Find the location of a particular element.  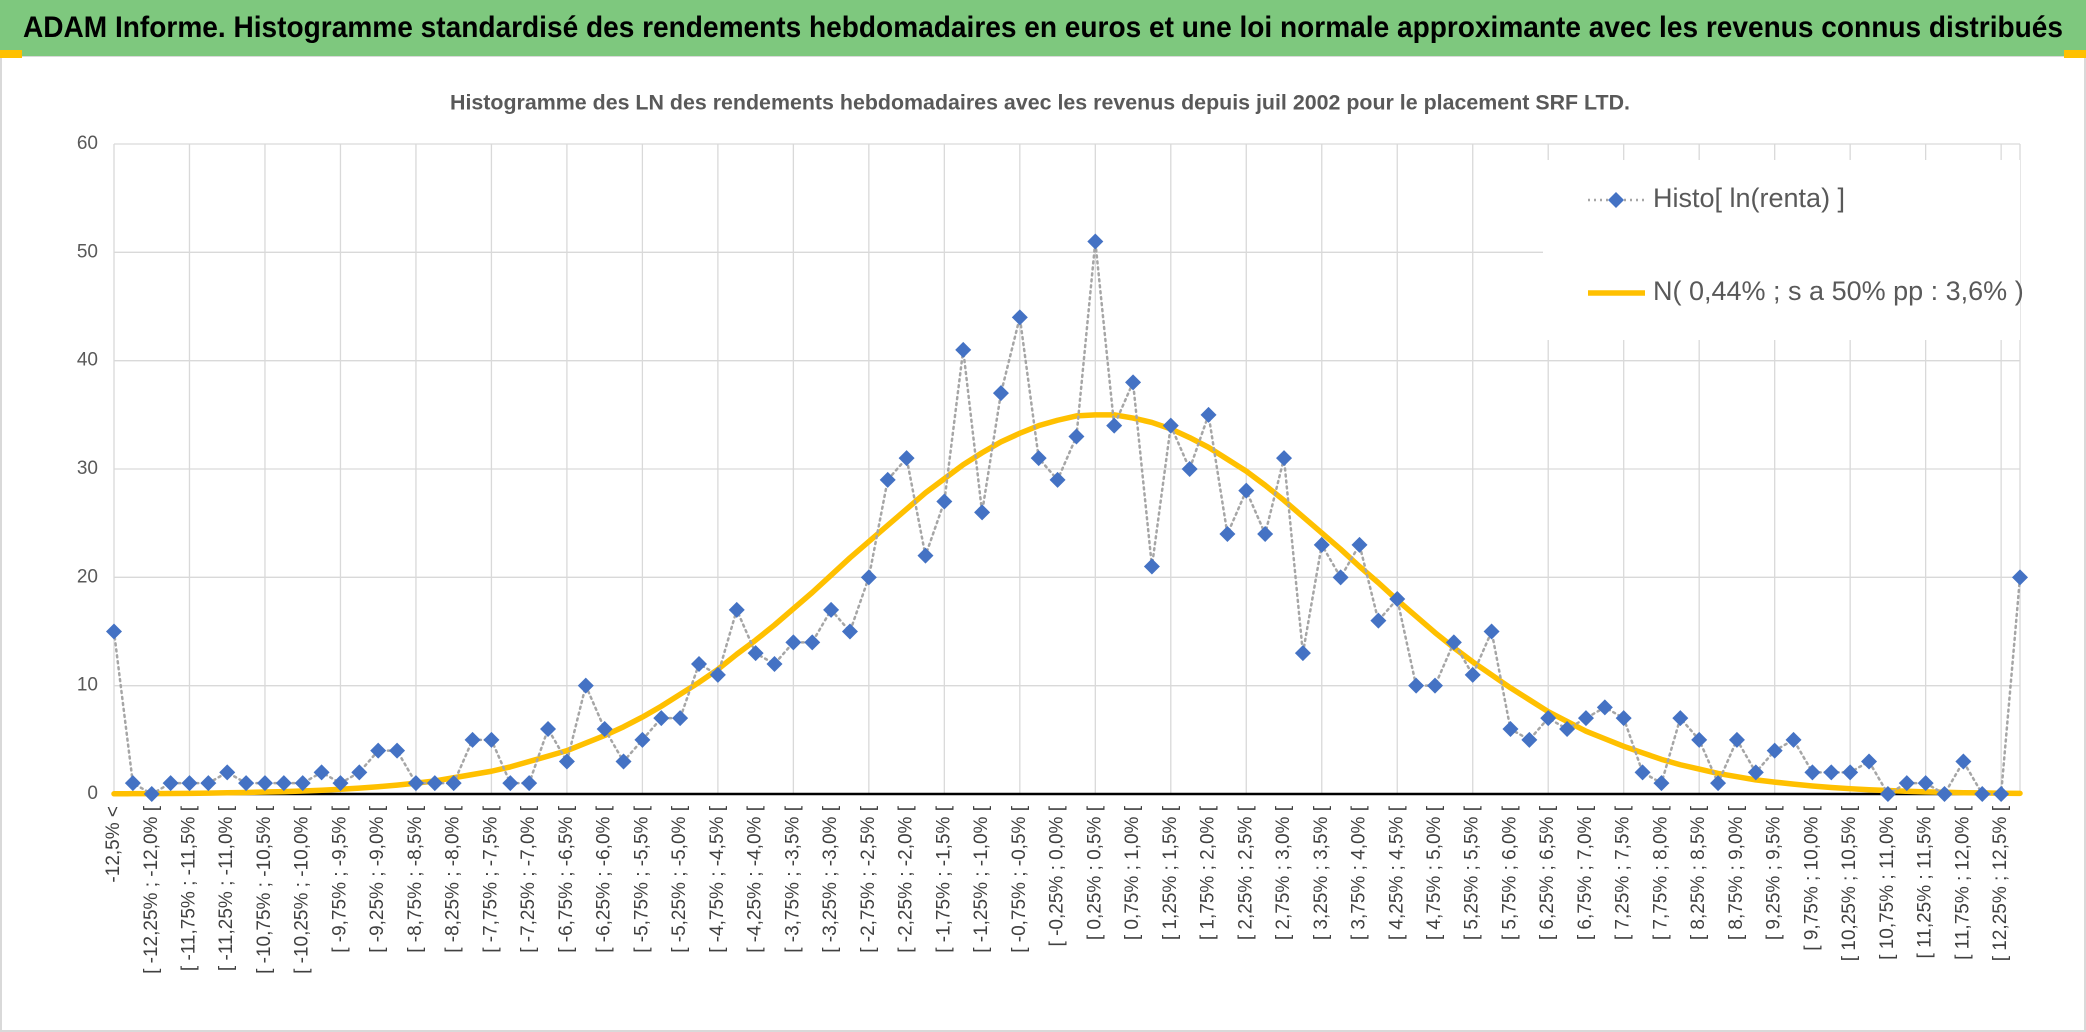

y-tick-label: 40 is located at coordinates (87, 360).